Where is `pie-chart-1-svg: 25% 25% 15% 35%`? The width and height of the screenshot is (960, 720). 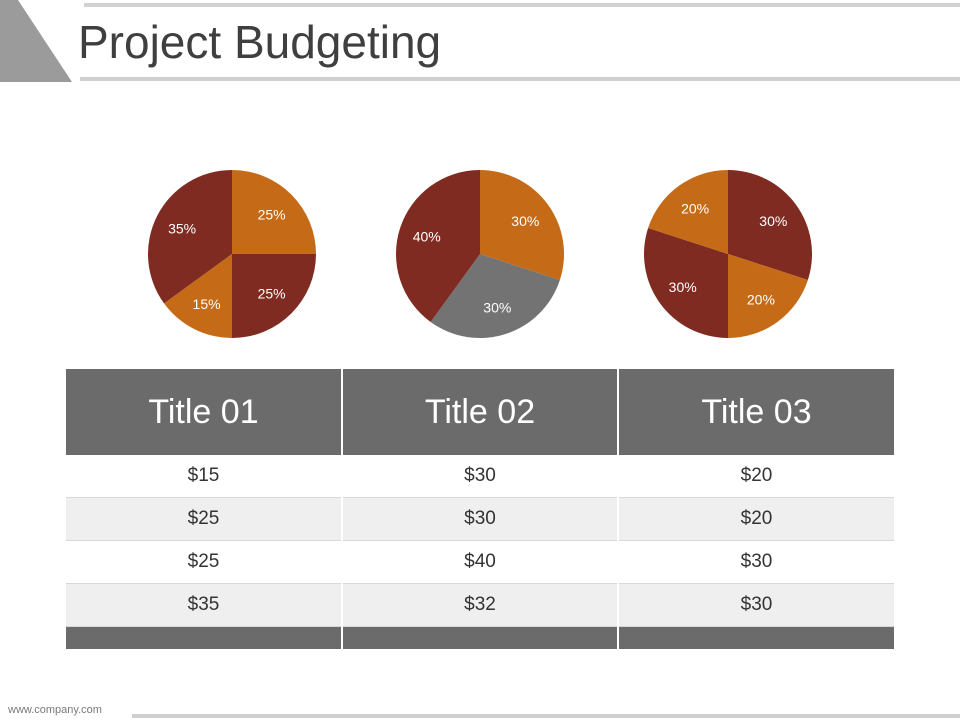
pie-chart-1-svg: 25% 25% 15% 35% is located at coordinates (232, 254).